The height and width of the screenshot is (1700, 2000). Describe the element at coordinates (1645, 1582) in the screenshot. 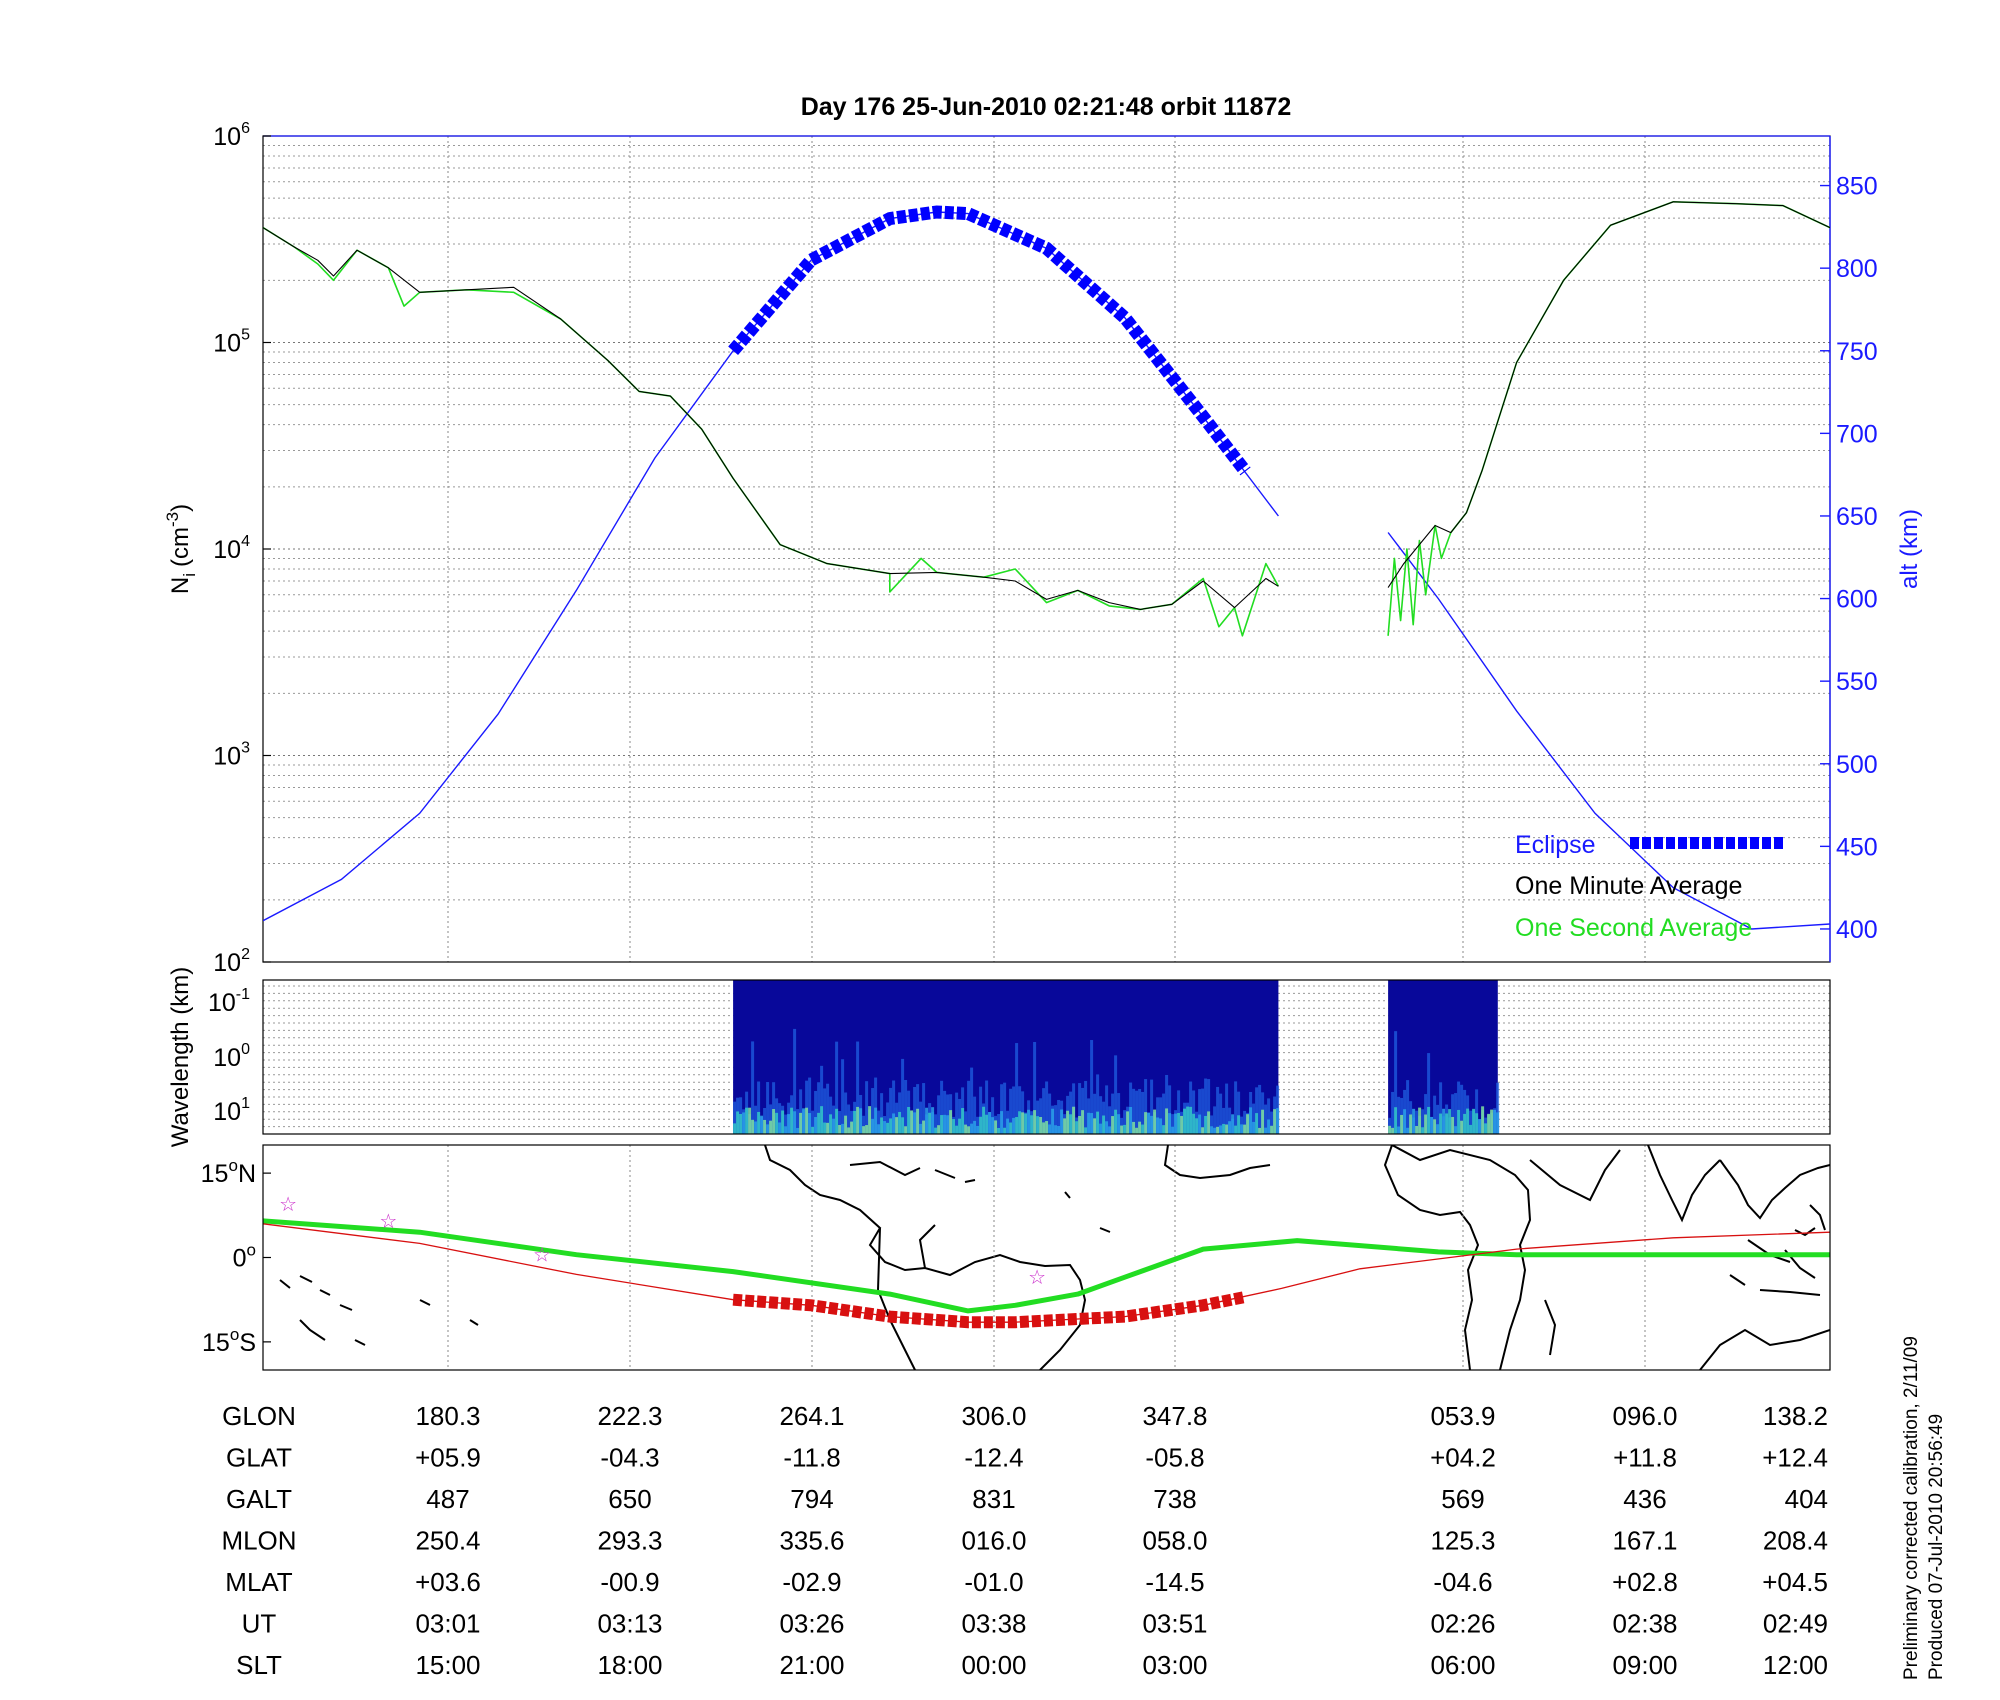

I see `table-cell: +02.8` at that location.